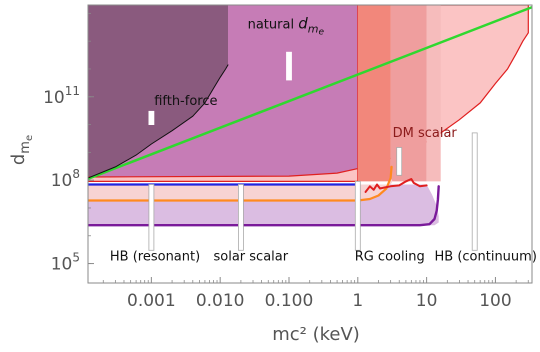 Image resolution: width=540 pixels, height=352 pixels. What do you see at coordinates (374, 93) in the screenshot?
I see `region-rg-cooling-band` at bounding box center [374, 93].